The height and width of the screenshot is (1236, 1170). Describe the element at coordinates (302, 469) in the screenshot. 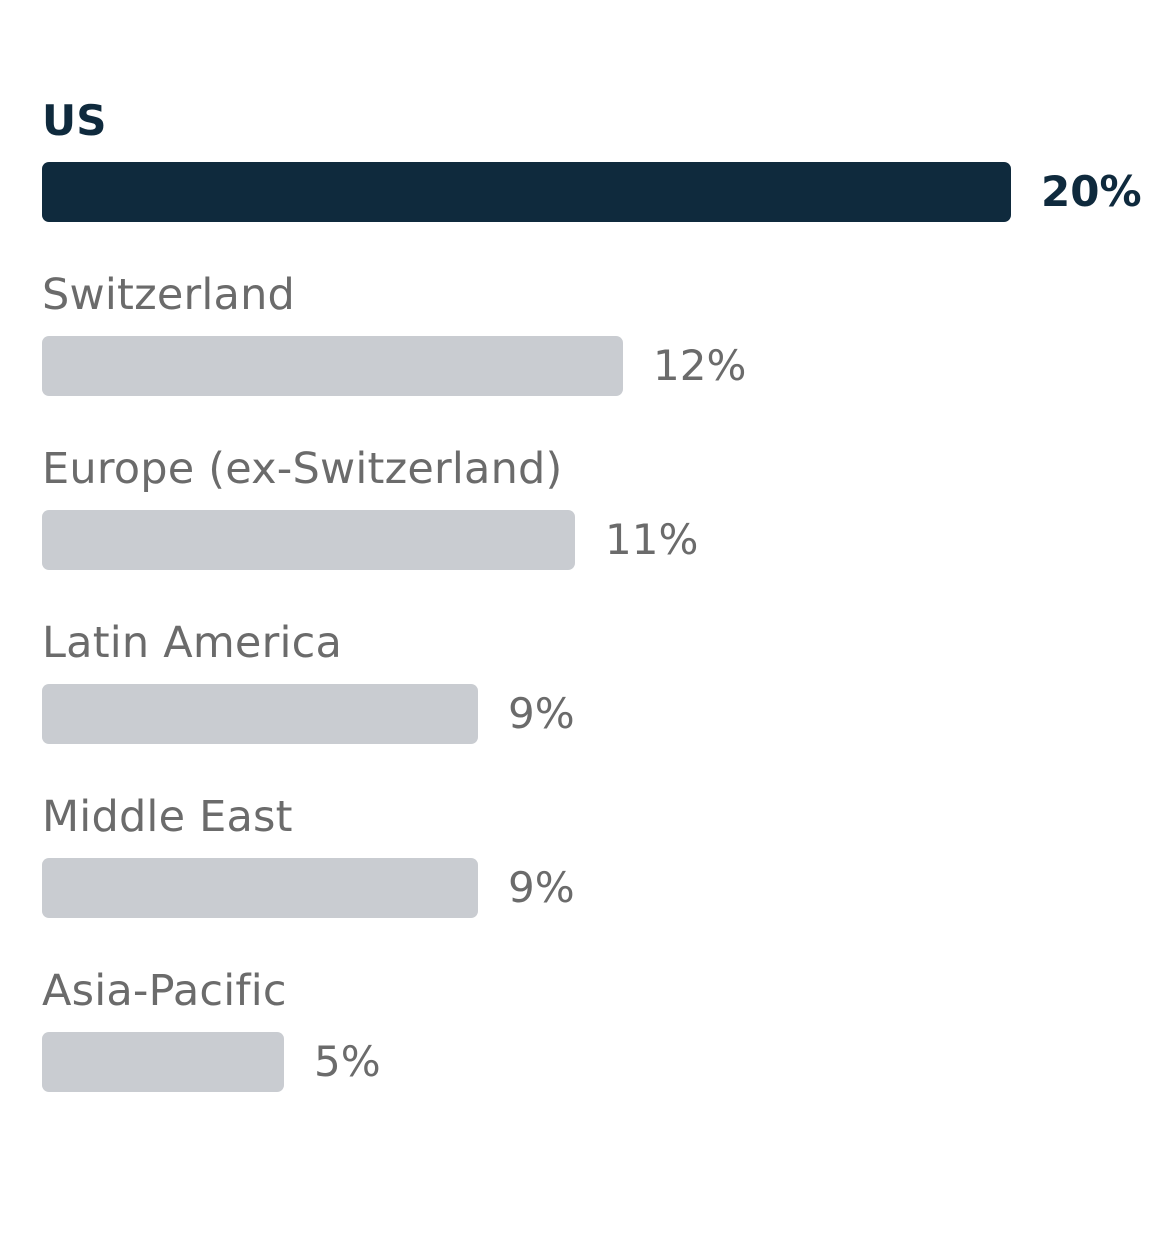

I see `category-label: Europe (ex-Switzerland)` at that location.